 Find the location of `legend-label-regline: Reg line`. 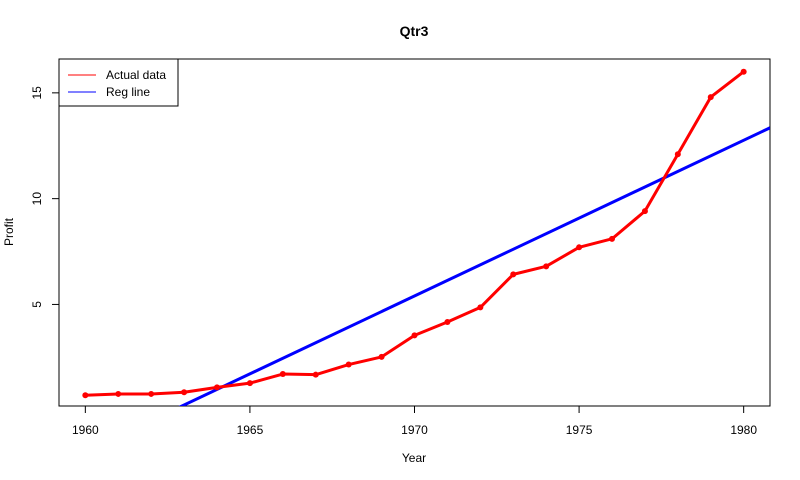

legend-label-regline: Reg line is located at coordinates (128, 92).